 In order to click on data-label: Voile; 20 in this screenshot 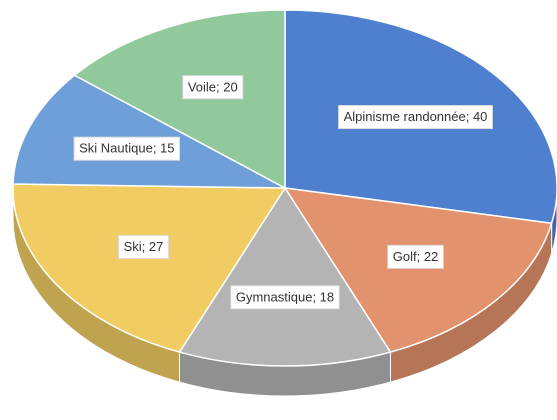, I will do `click(213, 87)`.